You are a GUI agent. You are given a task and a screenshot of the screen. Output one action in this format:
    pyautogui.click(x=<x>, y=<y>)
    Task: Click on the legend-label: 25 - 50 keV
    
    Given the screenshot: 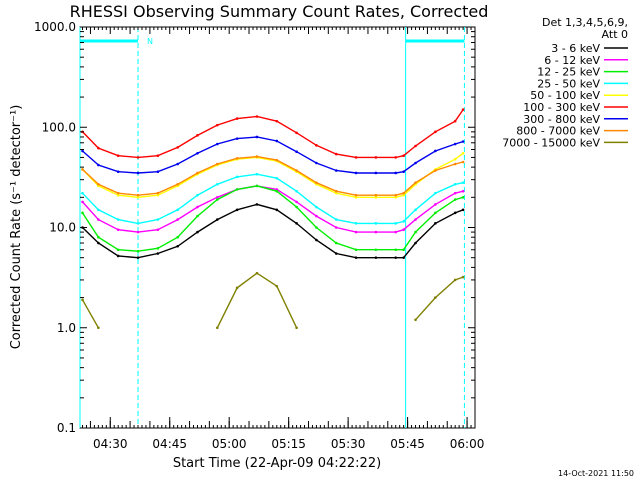 What is the action you would take?
    pyautogui.click(x=568, y=83)
    